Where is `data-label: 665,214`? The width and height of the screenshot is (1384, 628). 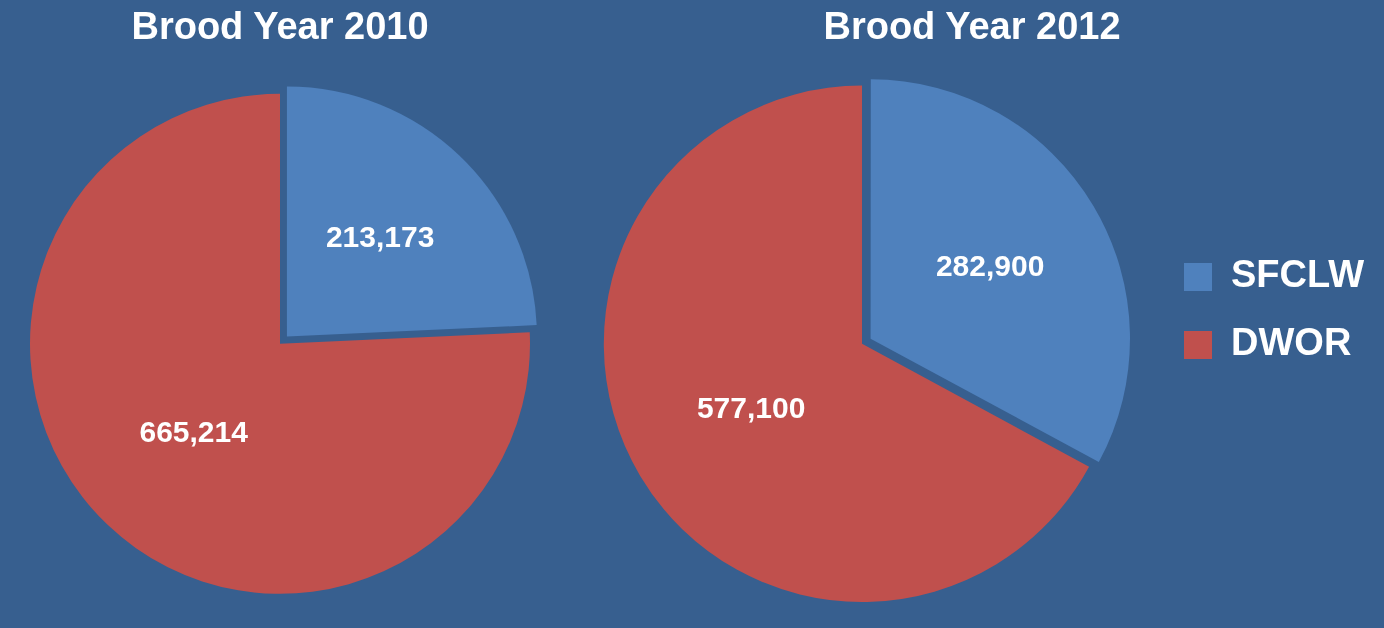
data-label: 665,214 is located at coordinates (194, 432).